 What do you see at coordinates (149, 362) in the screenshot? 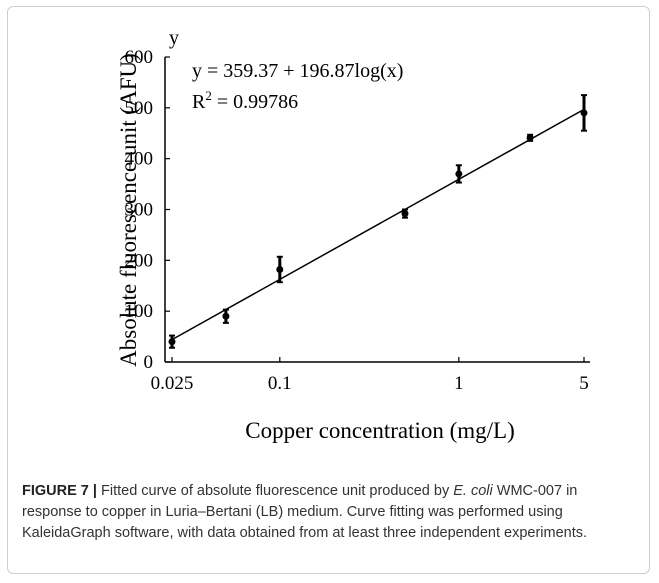
I see `y-tick-label: 0` at bounding box center [149, 362].